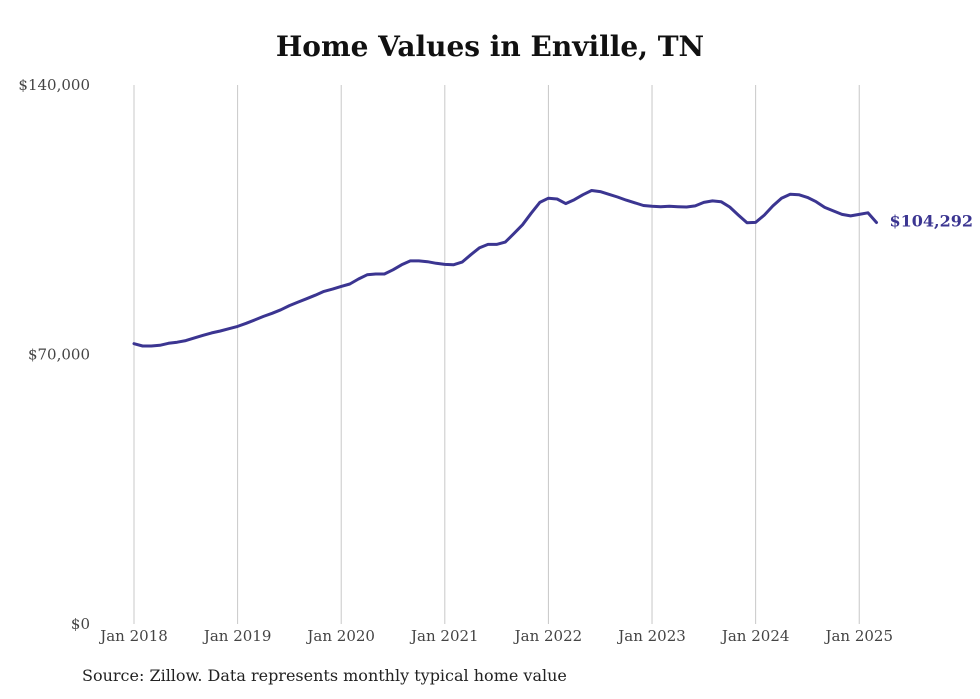  I want to click on x-tick-label: Jan 2024, so click(755, 636).